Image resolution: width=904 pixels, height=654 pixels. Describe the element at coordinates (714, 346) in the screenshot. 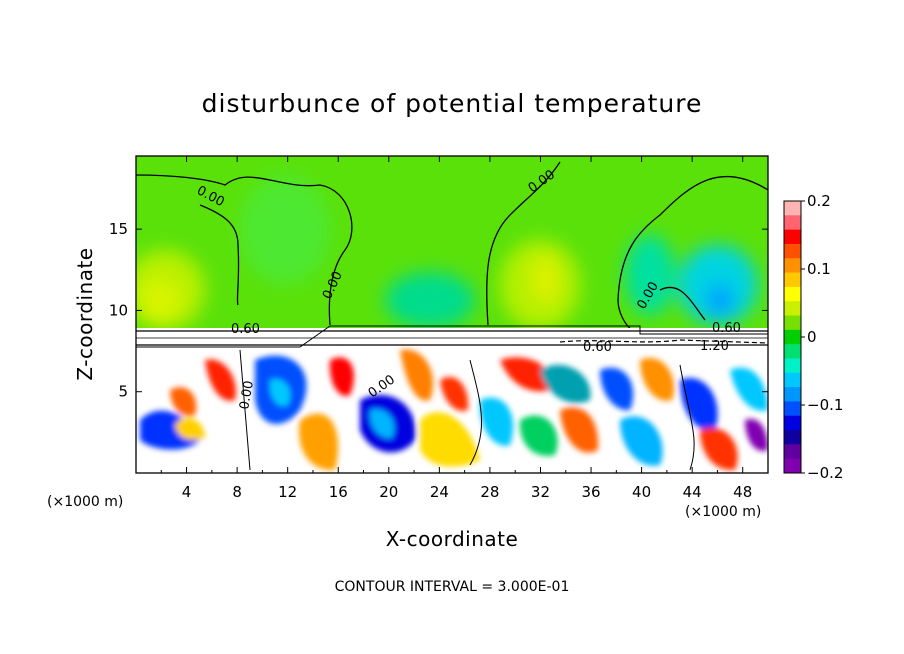

I see `contour-label: 1.20` at that location.